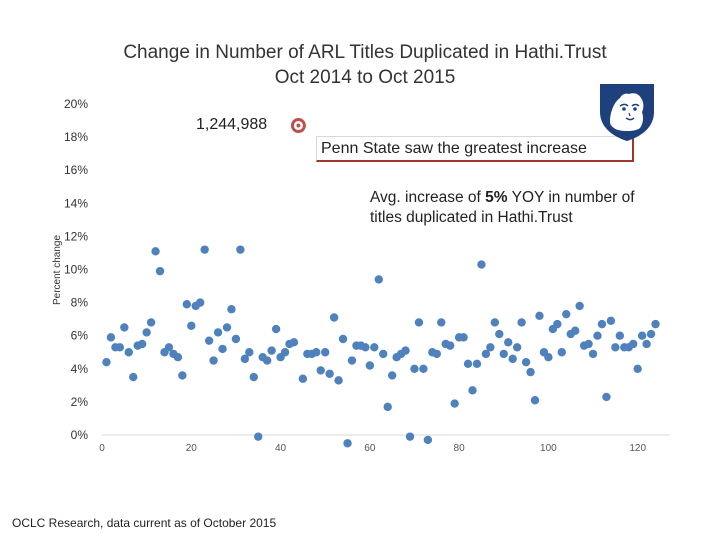 The image size is (720, 540). What do you see at coordinates (192, 448) in the screenshot?
I see `x-tick-label: 20` at bounding box center [192, 448].